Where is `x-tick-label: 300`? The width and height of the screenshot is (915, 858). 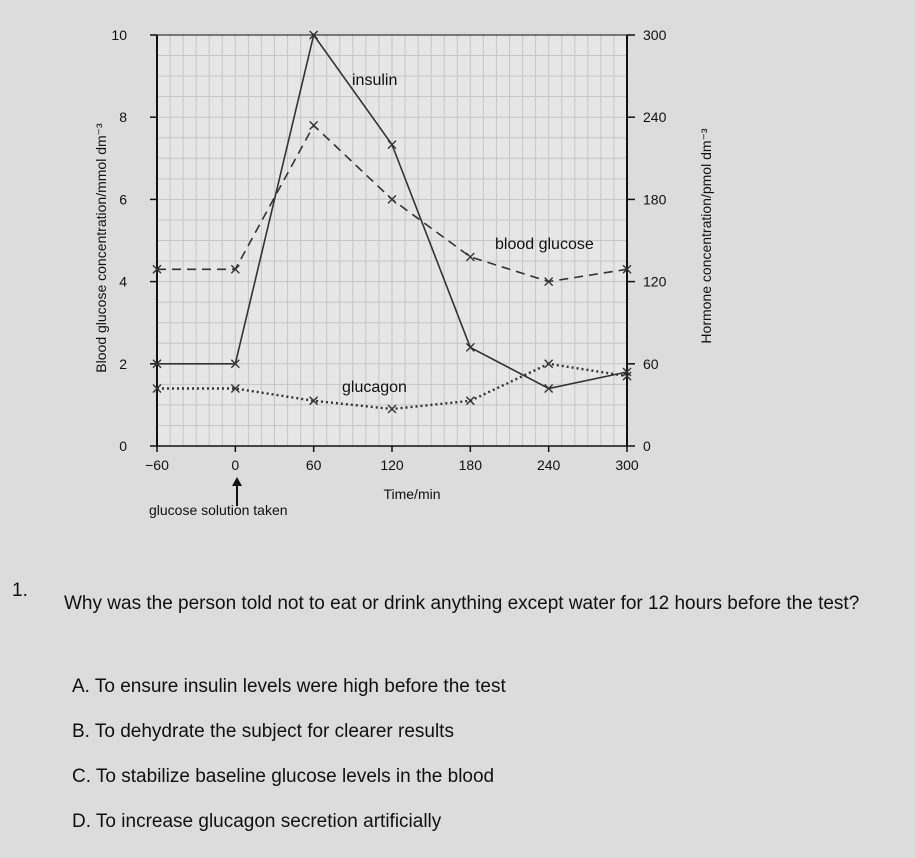 x-tick-label: 300 is located at coordinates (627, 465).